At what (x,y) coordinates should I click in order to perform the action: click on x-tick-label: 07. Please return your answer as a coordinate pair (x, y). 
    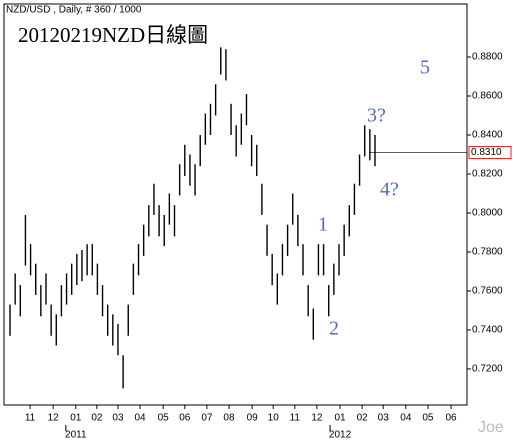
    Looking at the image, I should click on (207, 418).